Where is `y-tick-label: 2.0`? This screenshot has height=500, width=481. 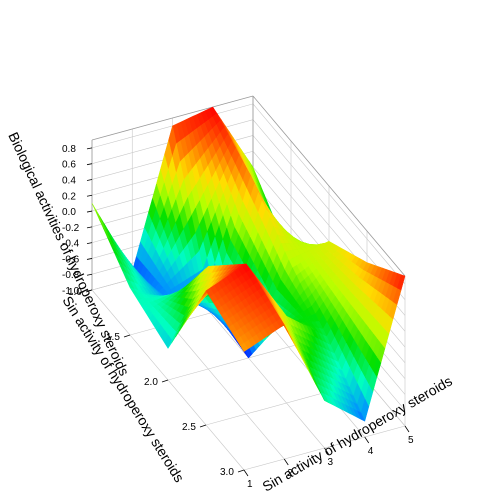
y-tick-label: 2.0 is located at coordinates (151, 382).